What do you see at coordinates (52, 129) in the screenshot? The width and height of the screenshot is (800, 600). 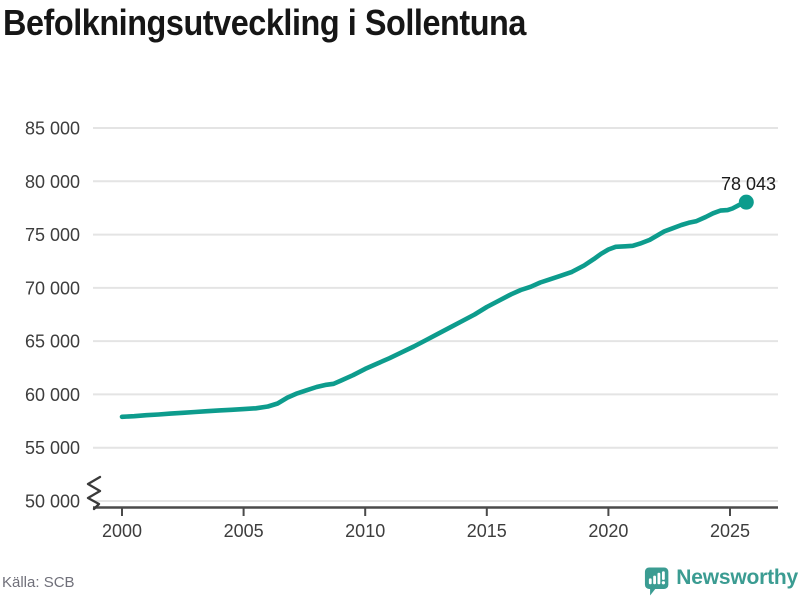 I see `y-axis-label: 85 000` at bounding box center [52, 129].